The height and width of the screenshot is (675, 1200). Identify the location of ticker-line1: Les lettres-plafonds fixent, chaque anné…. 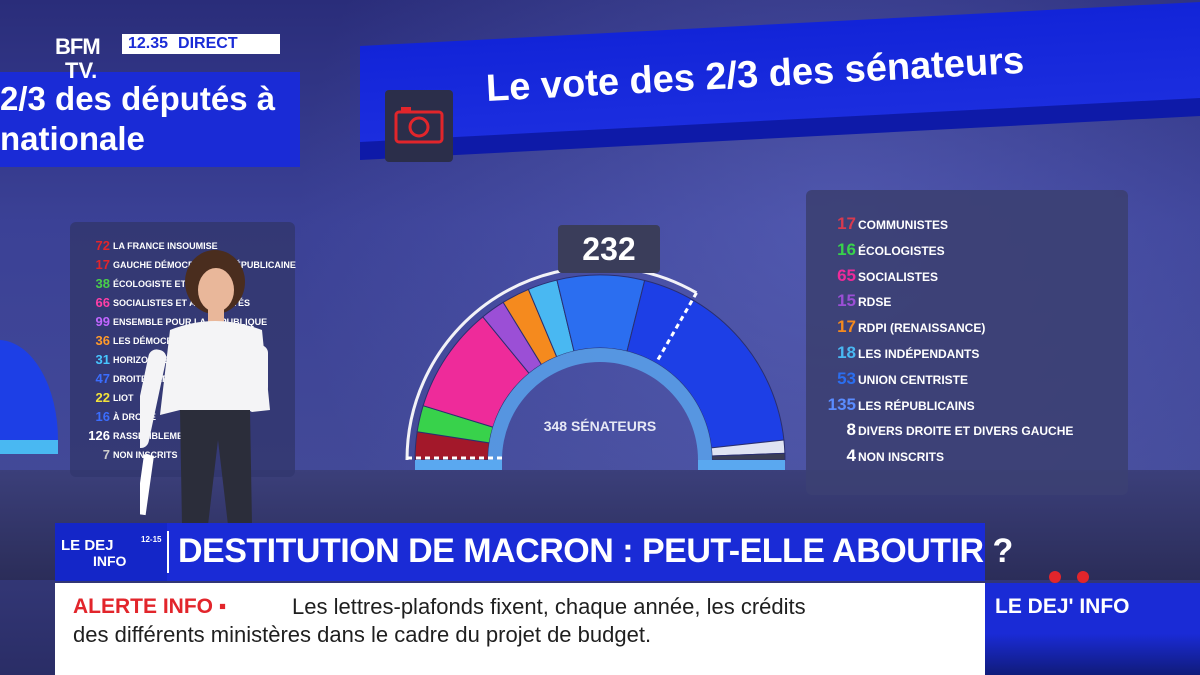
(549, 606).